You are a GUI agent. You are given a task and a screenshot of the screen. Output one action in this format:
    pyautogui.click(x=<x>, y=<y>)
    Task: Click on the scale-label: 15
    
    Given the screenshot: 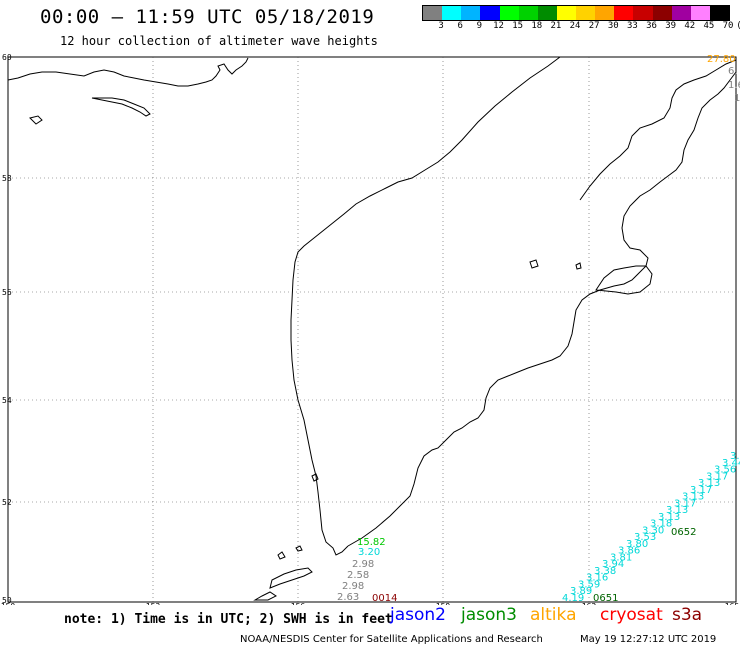 What is the action you would take?
    pyautogui.click(x=518, y=26)
    